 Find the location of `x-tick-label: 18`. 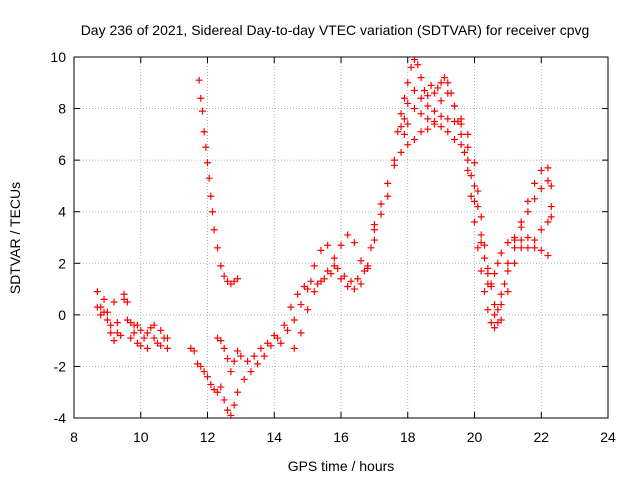

x-tick-label: 18 is located at coordinates (408, 437).